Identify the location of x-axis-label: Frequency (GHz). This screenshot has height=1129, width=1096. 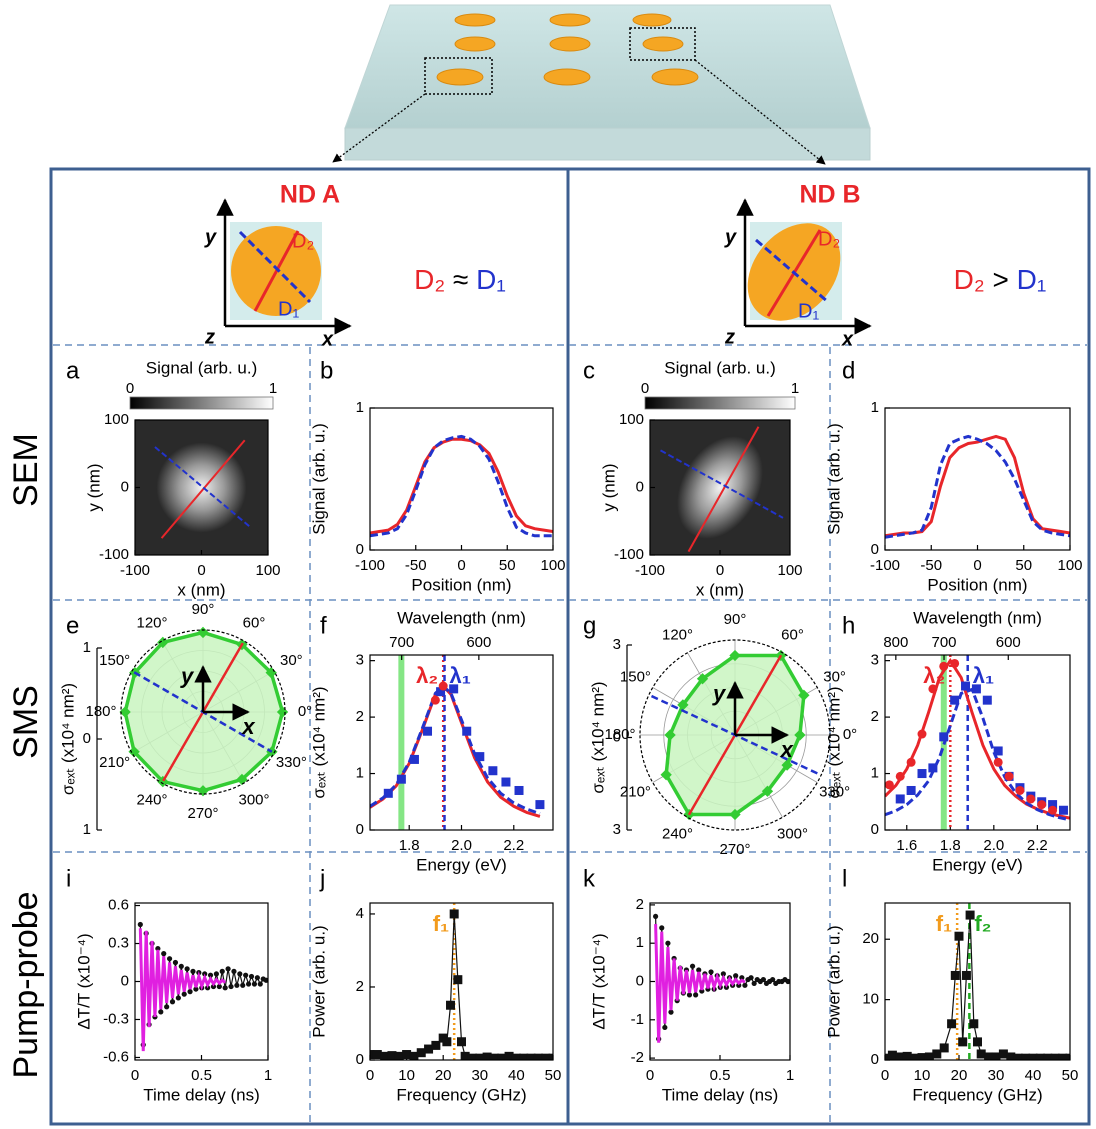
(977, 1094).